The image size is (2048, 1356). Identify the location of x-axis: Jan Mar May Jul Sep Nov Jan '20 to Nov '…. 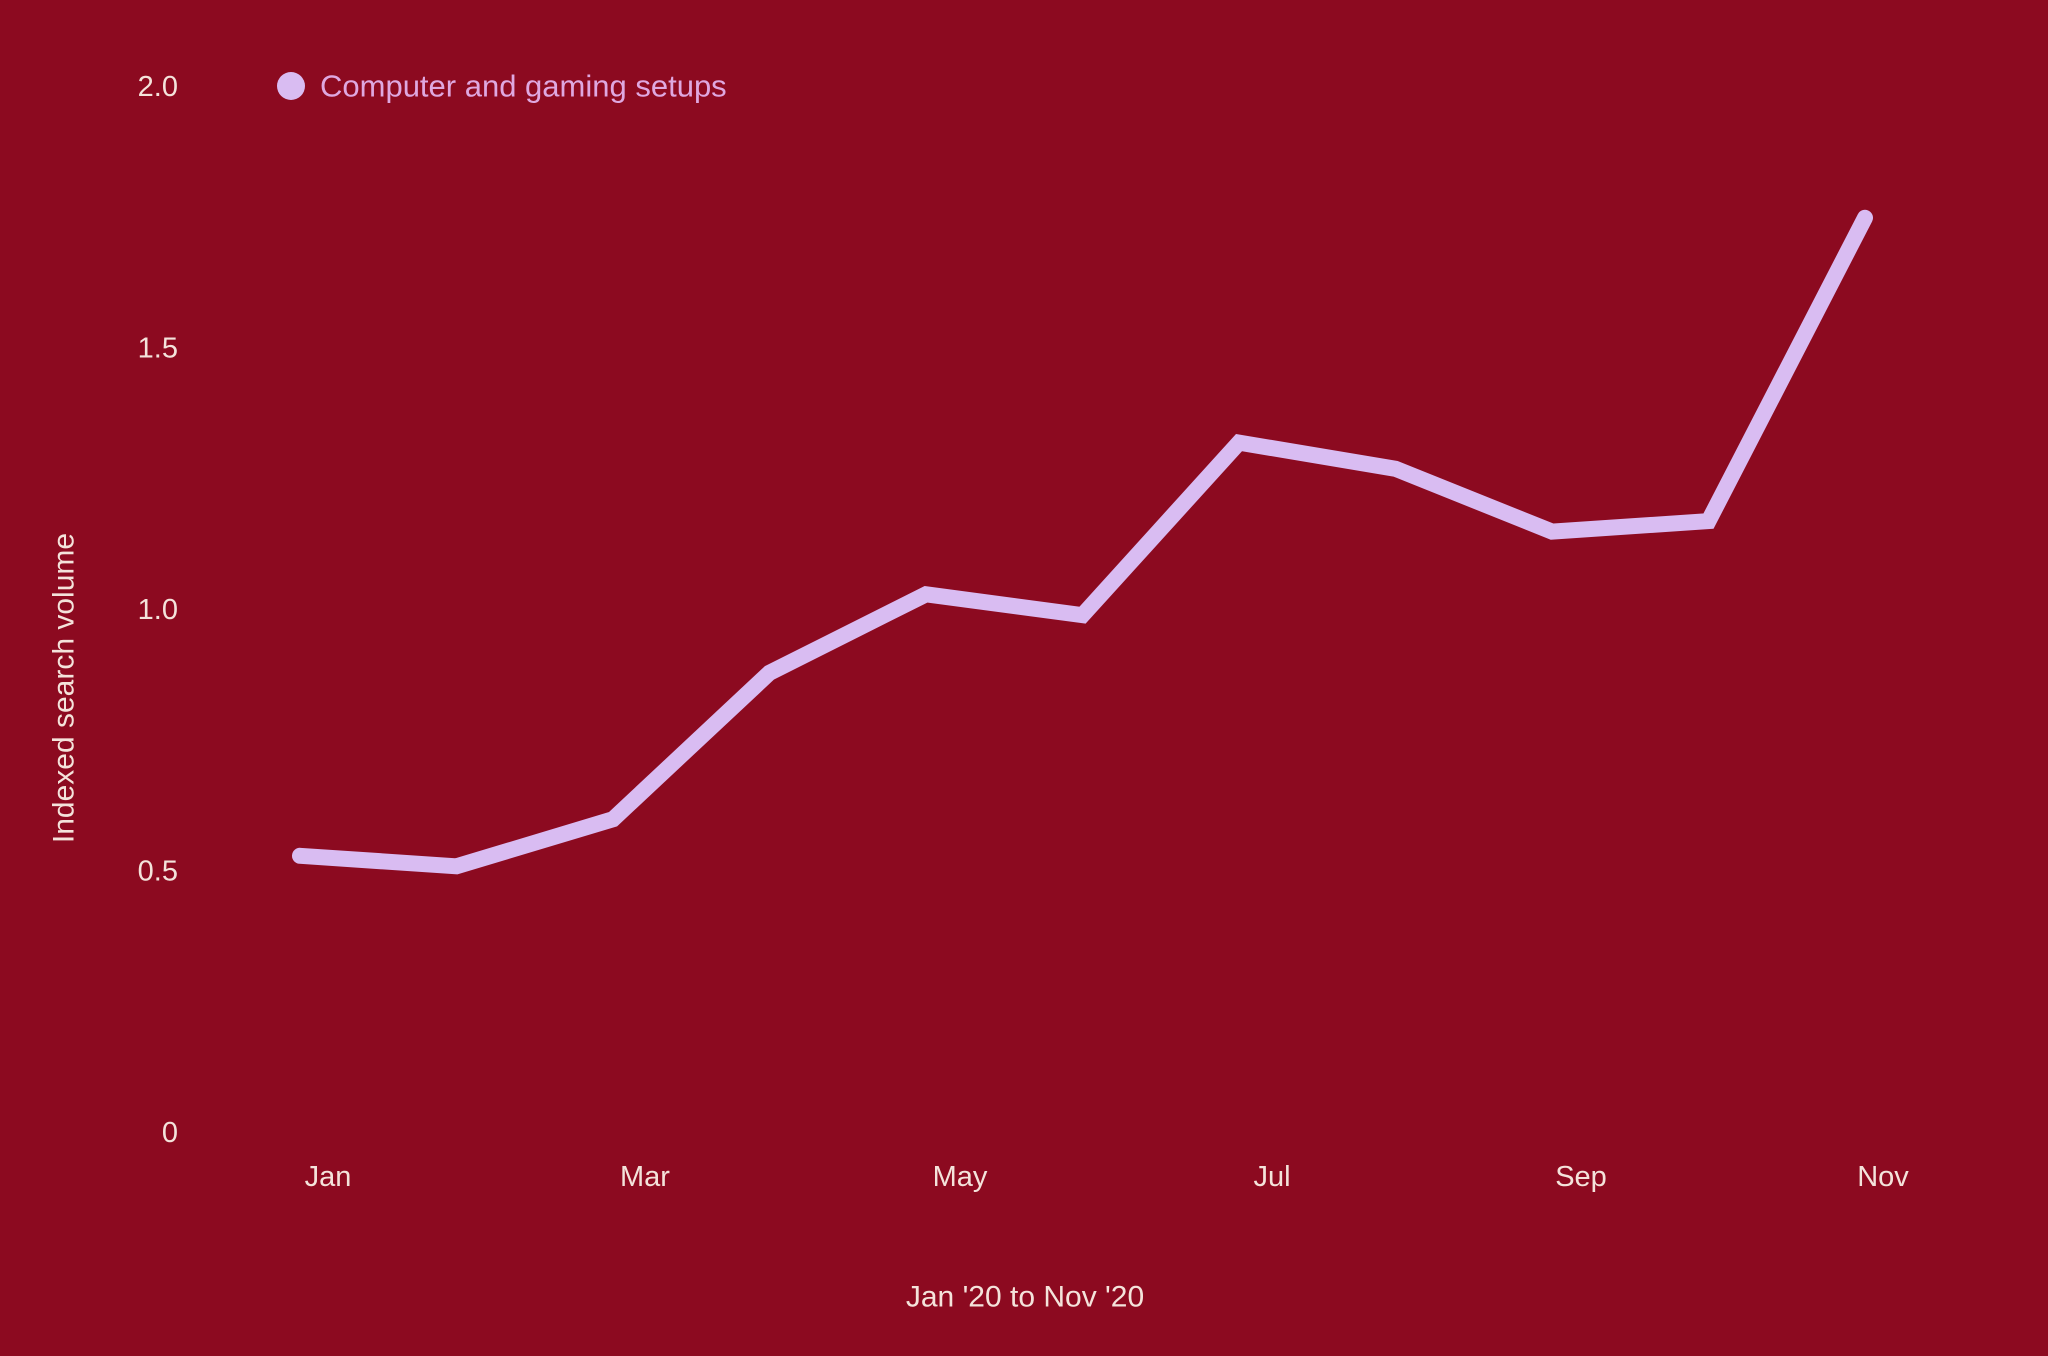
(1107, 1237).